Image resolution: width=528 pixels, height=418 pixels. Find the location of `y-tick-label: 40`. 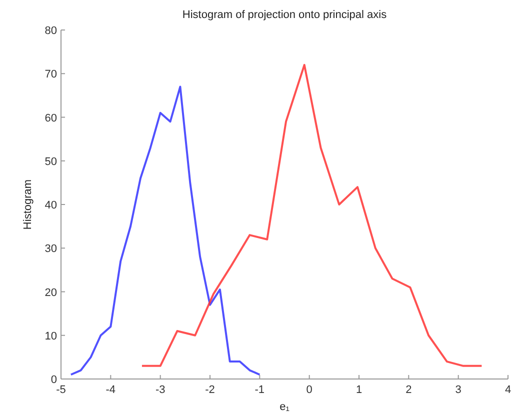

y-tick-label: 40 is located at coordinates (50, 206).